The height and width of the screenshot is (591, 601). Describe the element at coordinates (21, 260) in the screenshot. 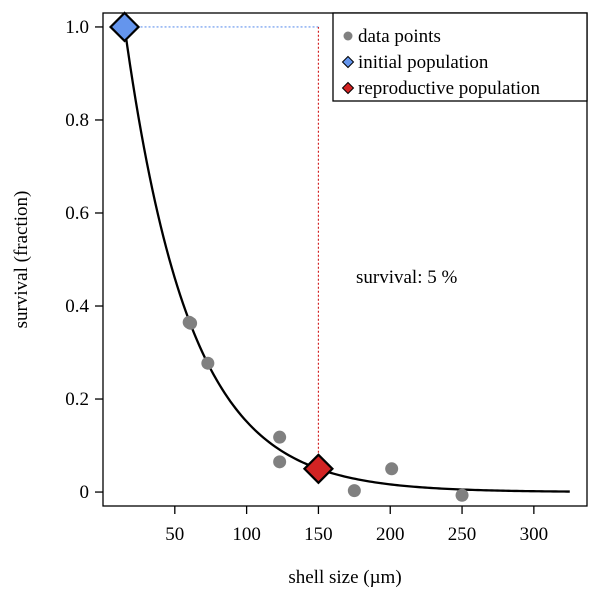

I see `y-axis-label: survival (fraction)` at that location.